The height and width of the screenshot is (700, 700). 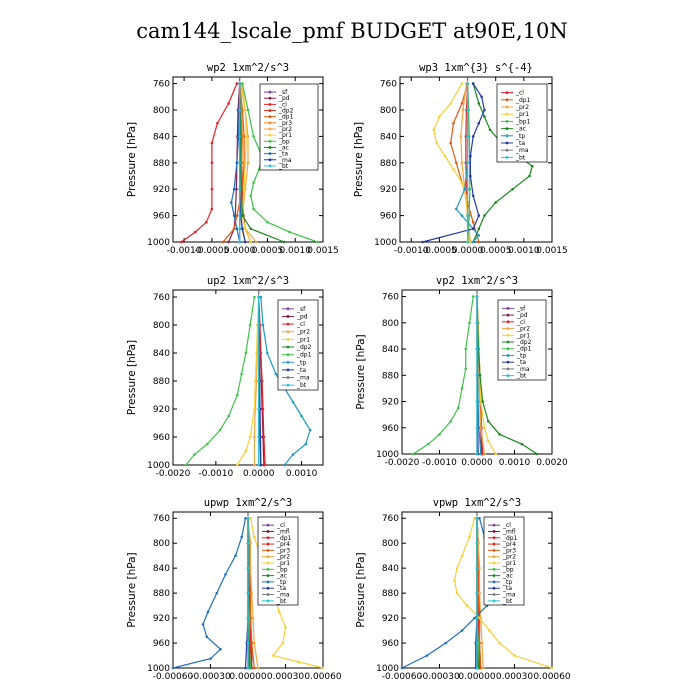 I want to click on x-tick-label: -0.0020, so click(x=173, y=474).